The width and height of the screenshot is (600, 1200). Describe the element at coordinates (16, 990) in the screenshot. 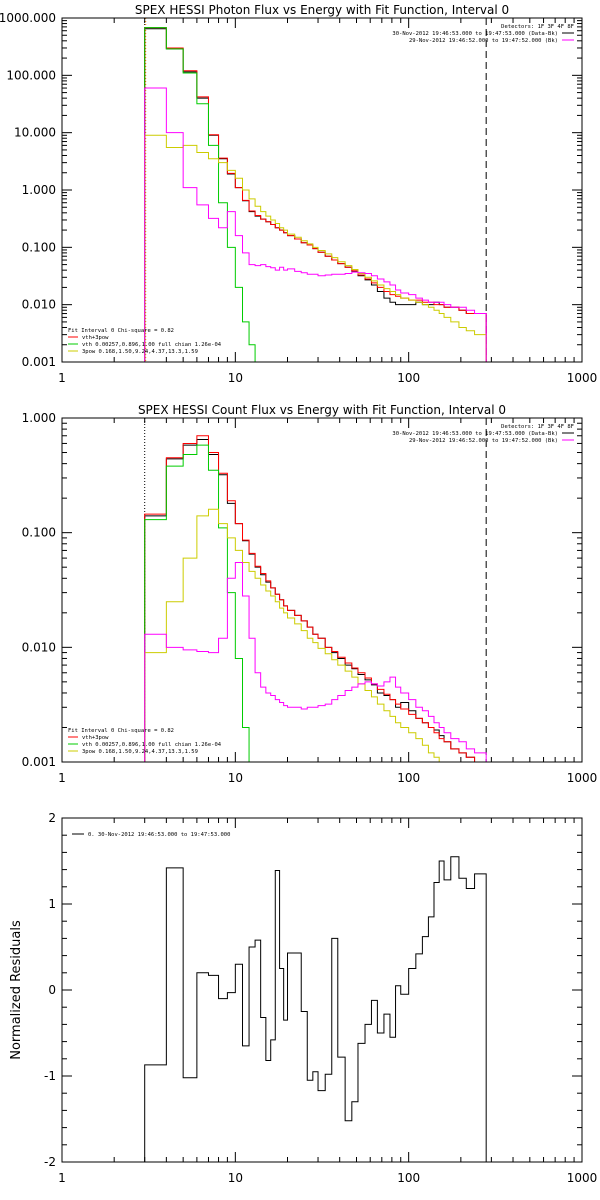

I see `y-axis-label: Normalized Residuals` at that location.